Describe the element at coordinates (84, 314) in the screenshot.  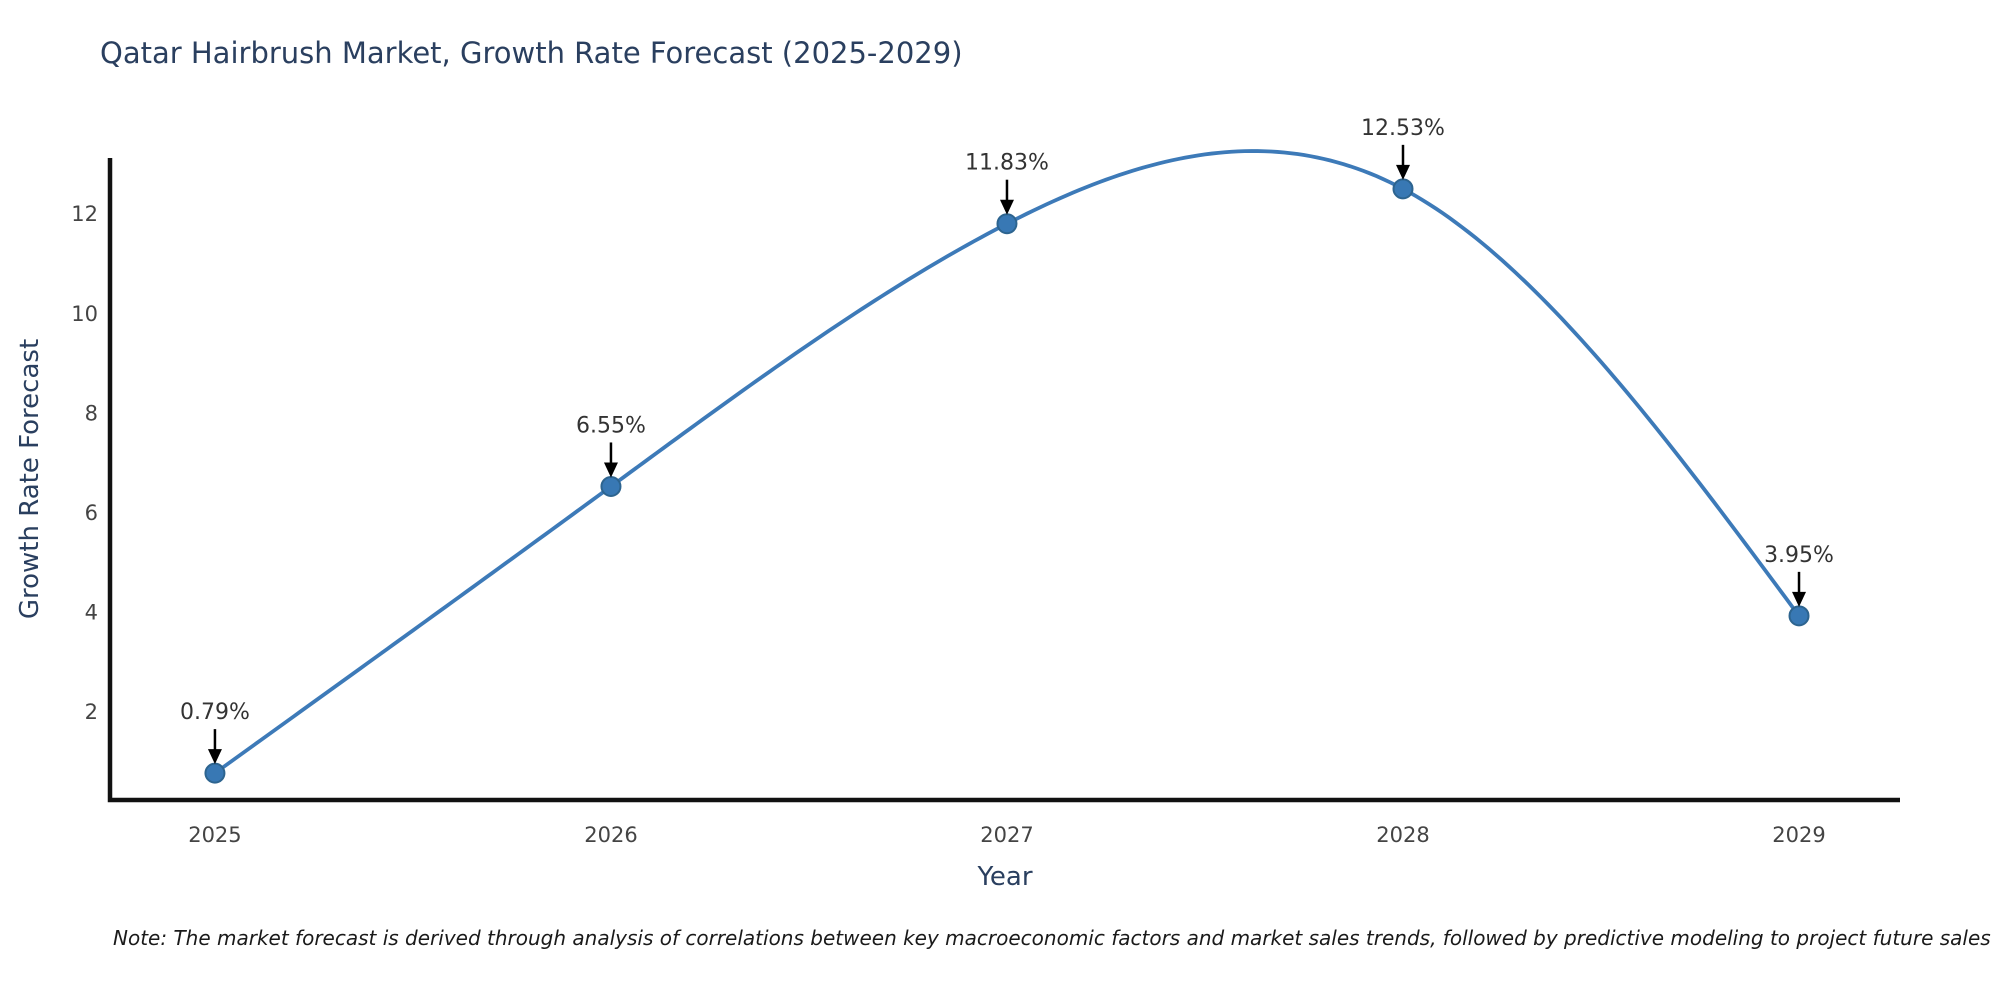
I see `y-tick-label: 10` at that location.